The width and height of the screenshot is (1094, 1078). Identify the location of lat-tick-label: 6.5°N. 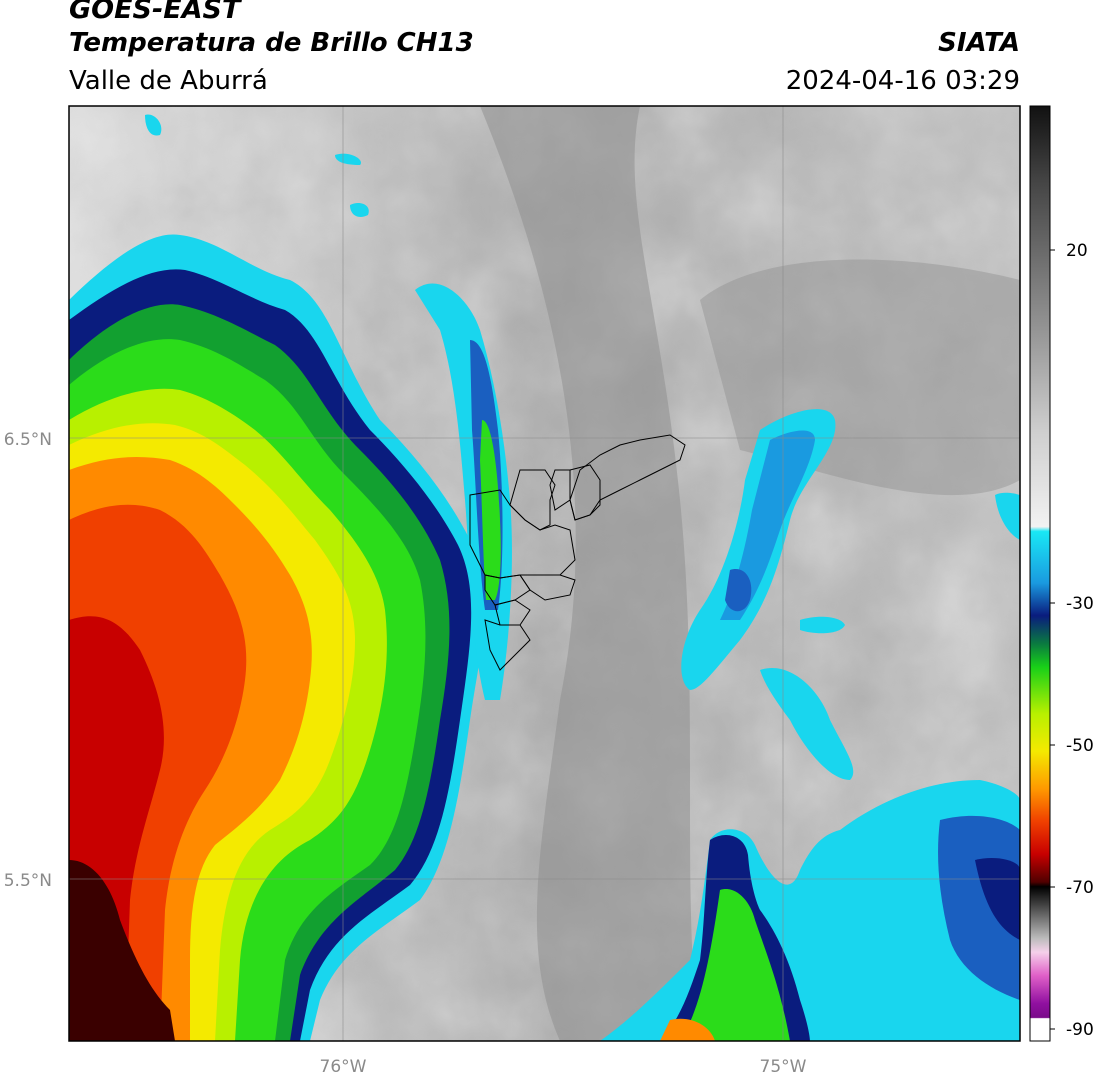
(28, 440).